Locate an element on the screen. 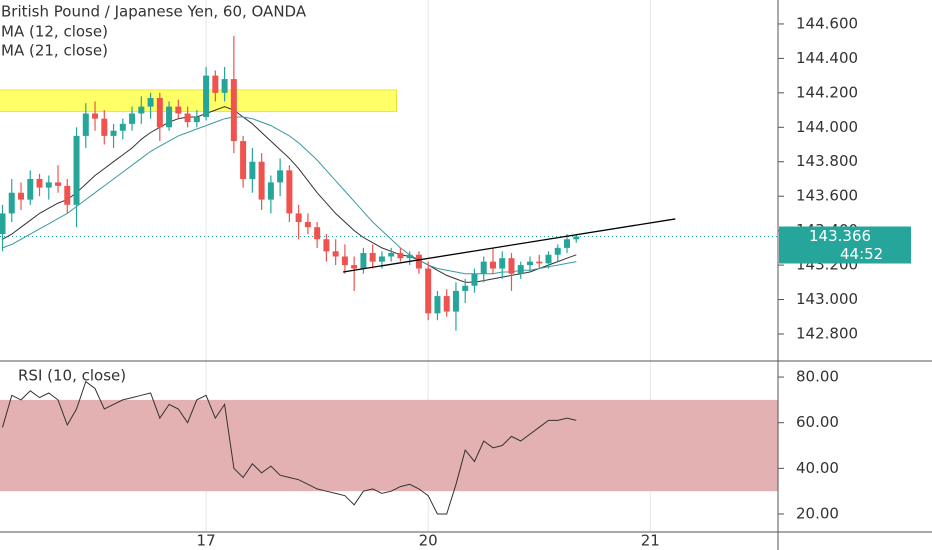  x-tick-label: 21 is located at coordinates (650, 541).